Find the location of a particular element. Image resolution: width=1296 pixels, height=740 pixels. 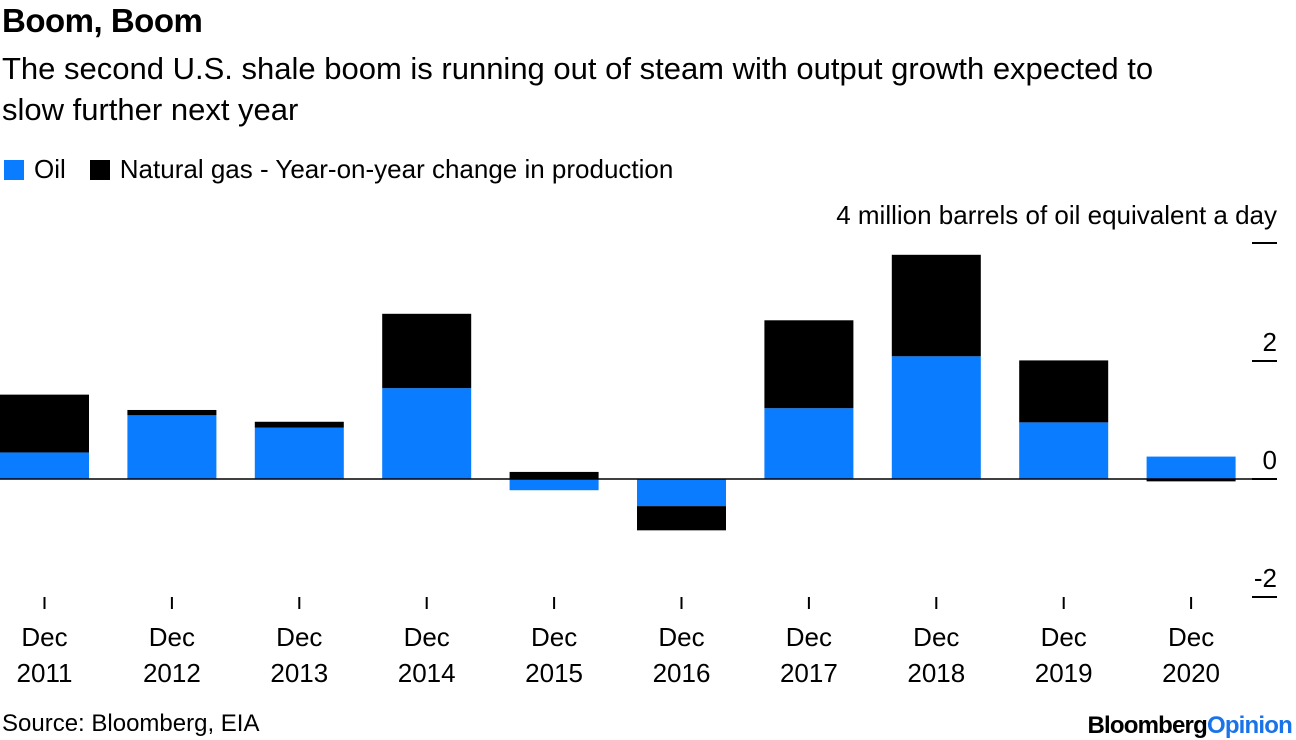

bloomberg-opinion-logo: BloombergOpinion is located at coordinates (1189, 726).